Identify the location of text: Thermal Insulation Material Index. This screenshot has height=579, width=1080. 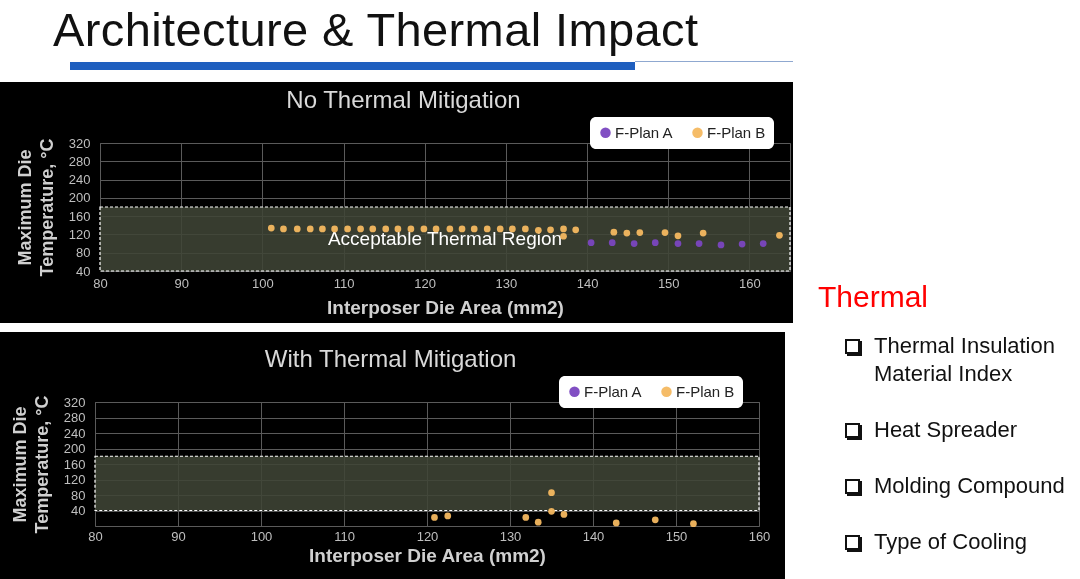
(965, 360).